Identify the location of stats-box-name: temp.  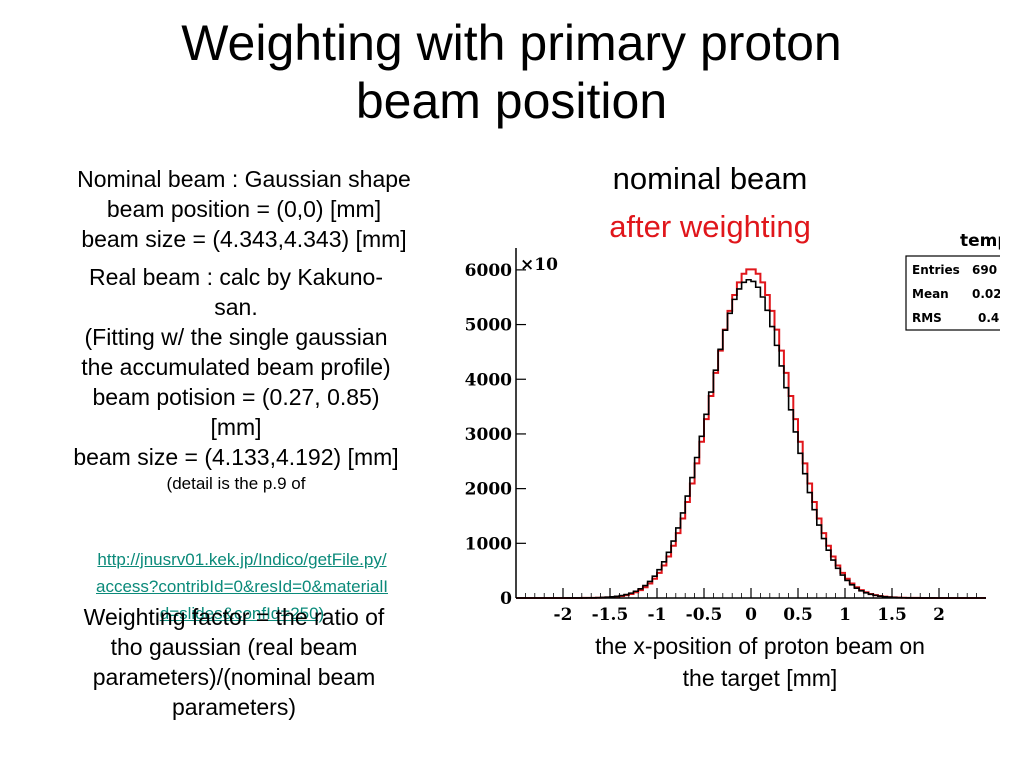
(980, 241).